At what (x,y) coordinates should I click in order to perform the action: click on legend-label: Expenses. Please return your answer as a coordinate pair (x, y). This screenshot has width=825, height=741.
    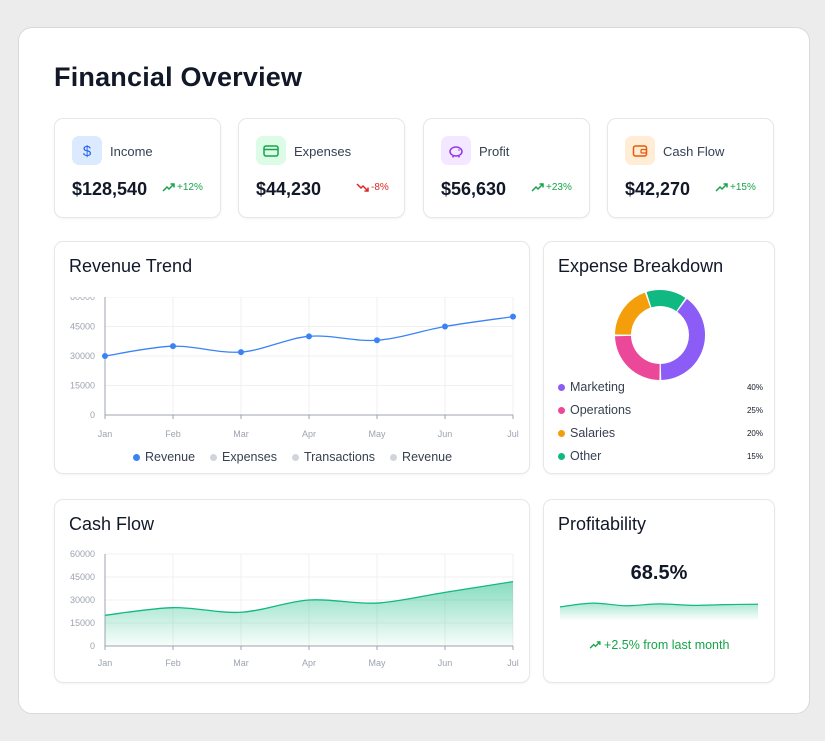
    Looking at the image, I should click on (249, 457).